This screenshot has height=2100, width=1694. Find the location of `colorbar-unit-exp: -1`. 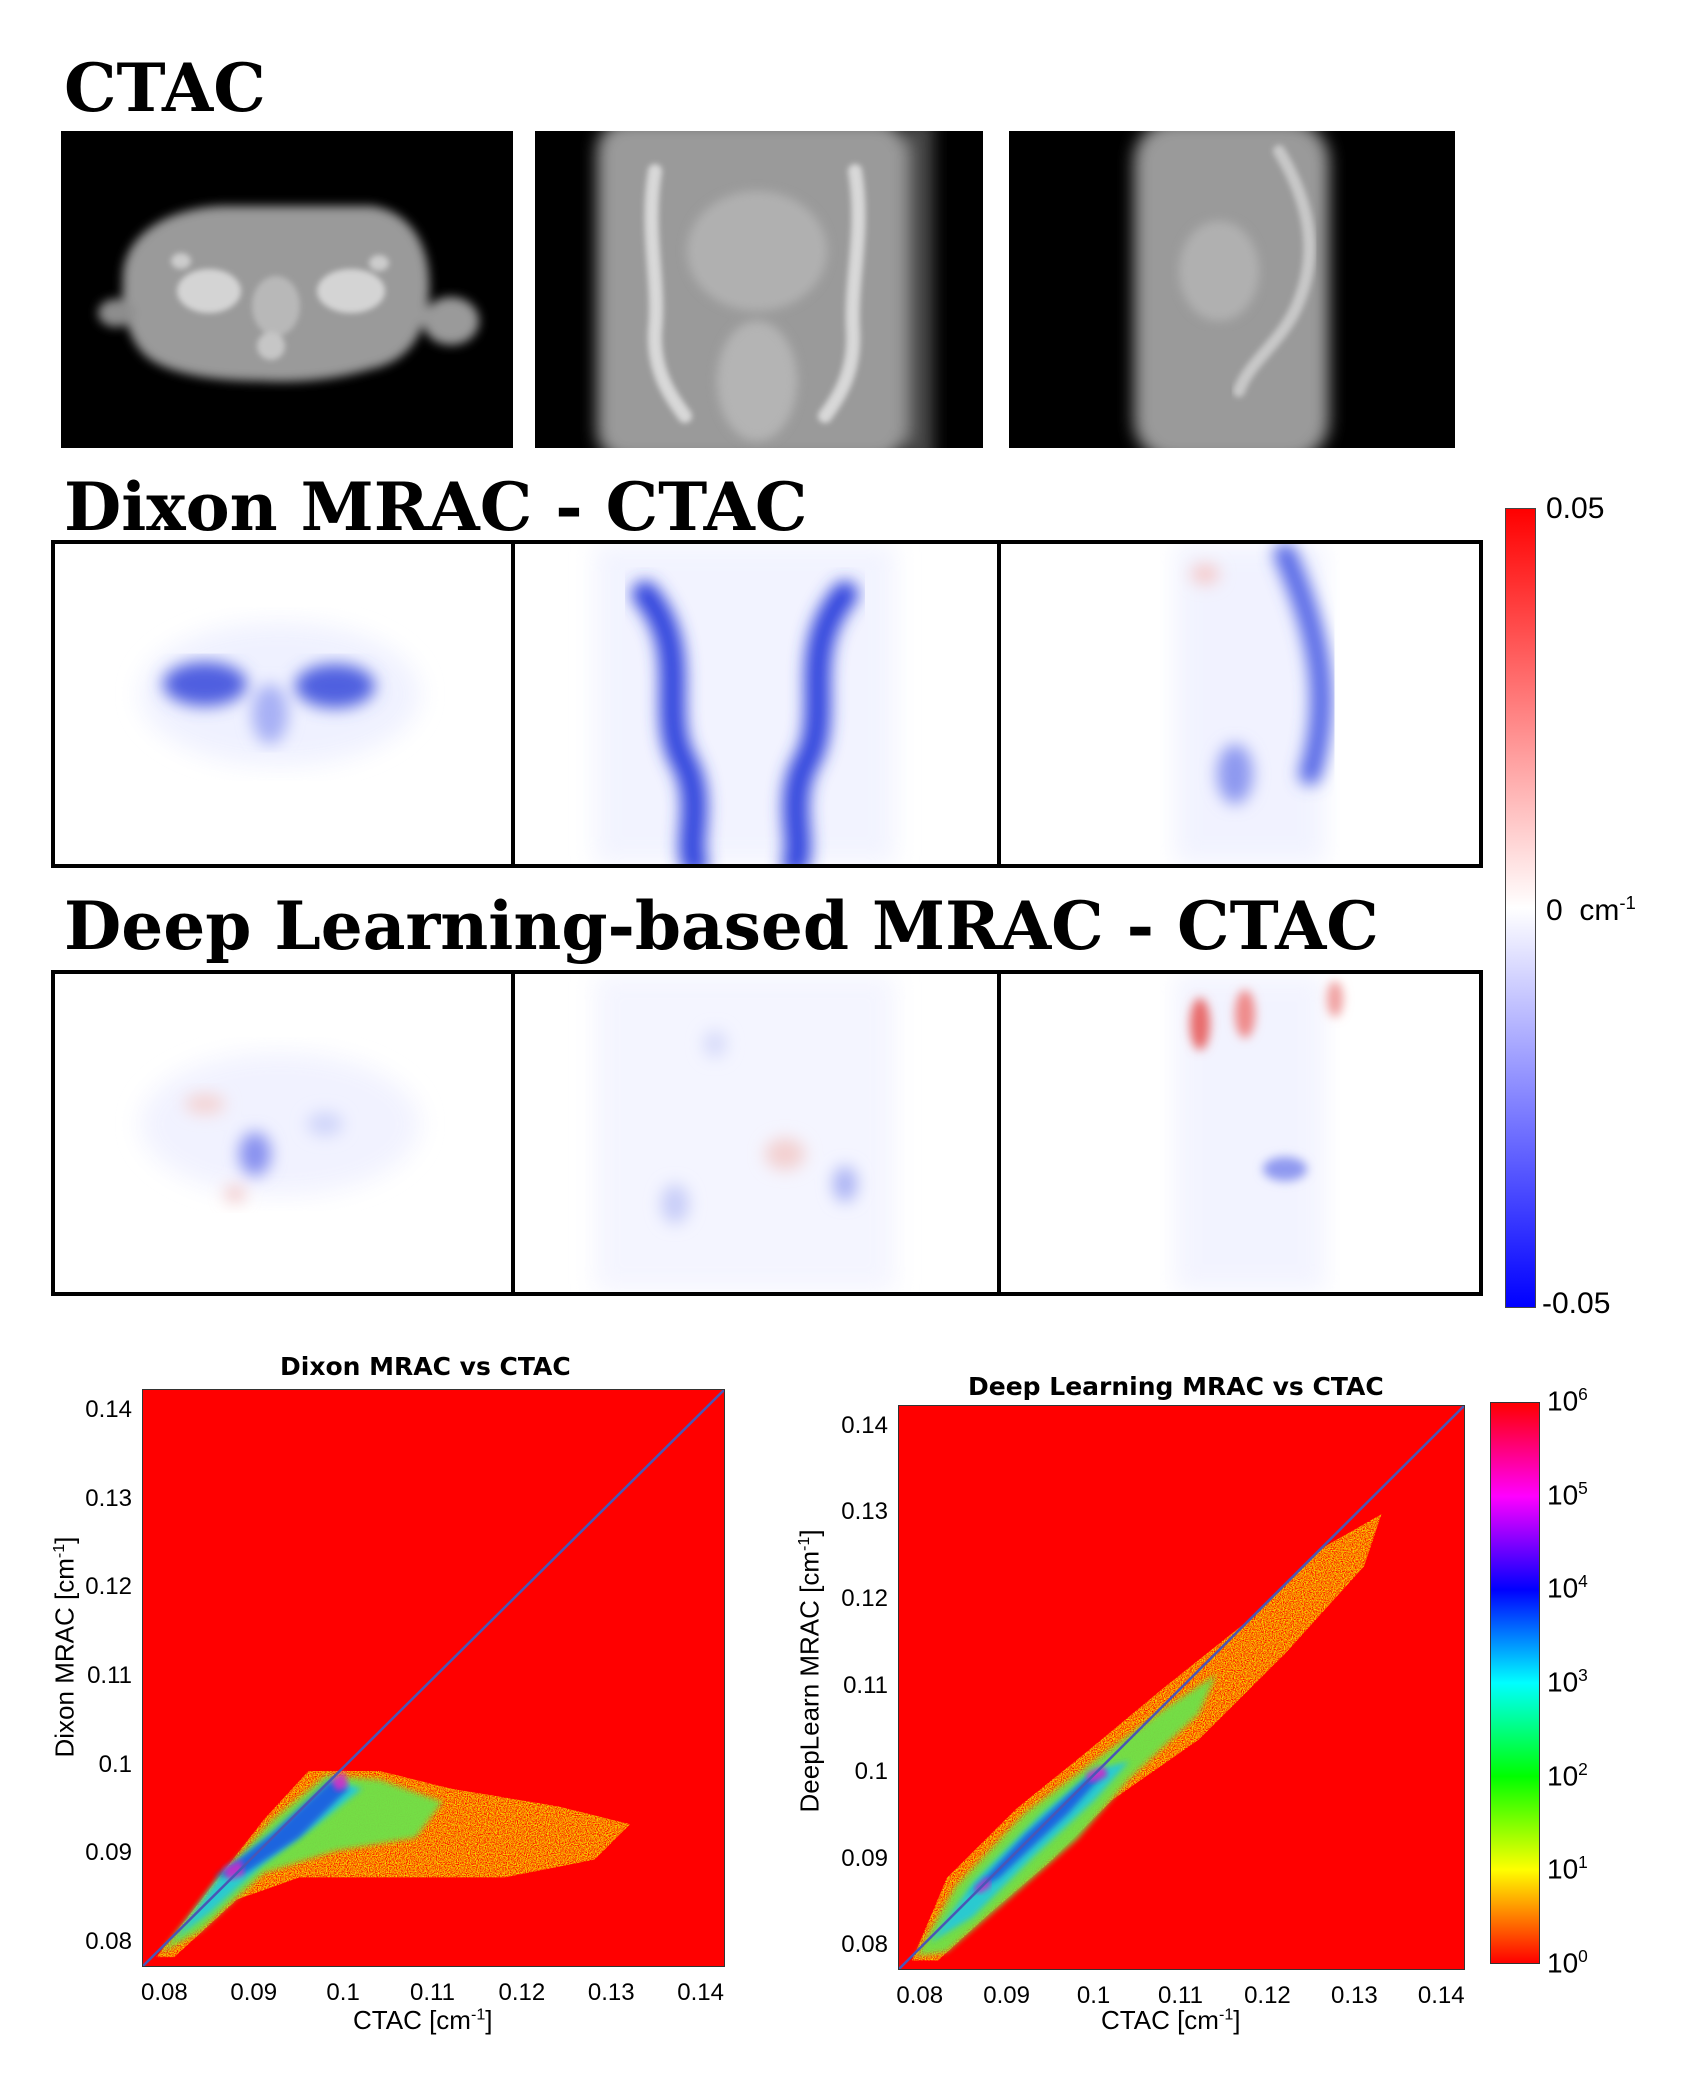

colorbar-unit-exp: -1 is located at coordinates (1627, 902).